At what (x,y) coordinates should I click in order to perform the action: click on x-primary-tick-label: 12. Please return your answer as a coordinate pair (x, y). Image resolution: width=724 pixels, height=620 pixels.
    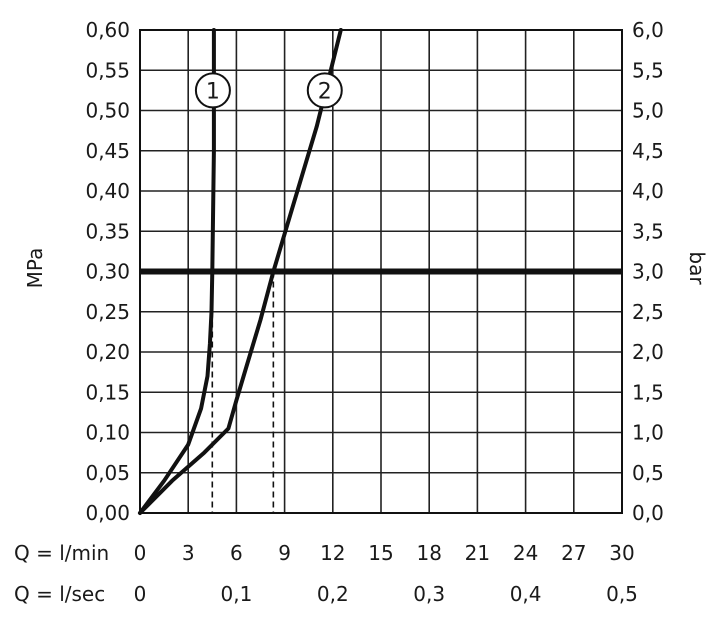
    Looking at the image, I should click on (332, 553).